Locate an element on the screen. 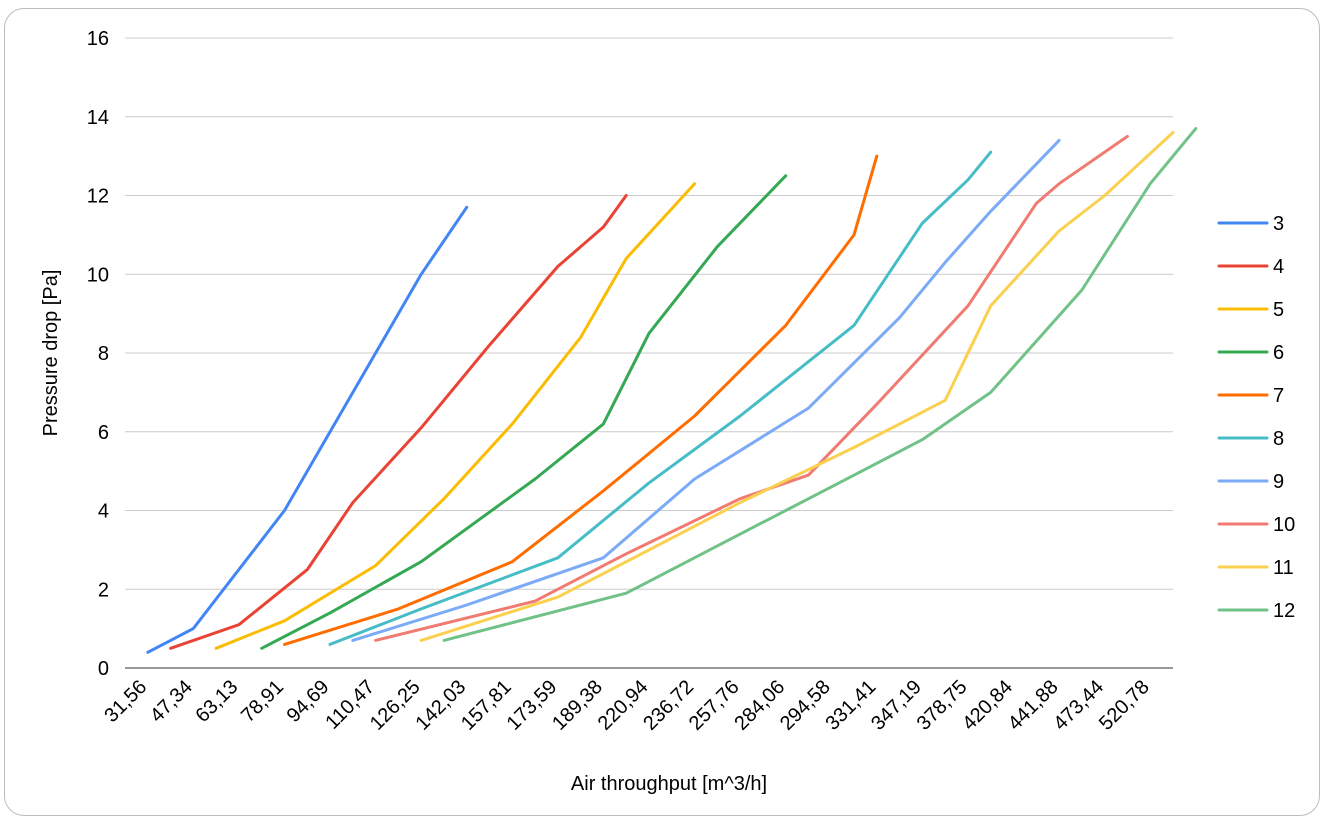 The height and width of the screenshot is (821, 1327). legend-label-9: 9 is located at coordinates (1278, 482).